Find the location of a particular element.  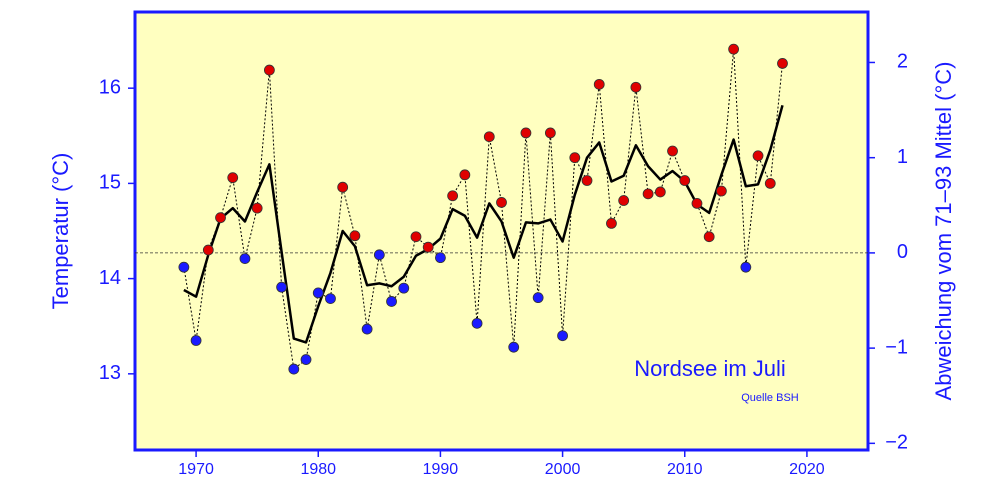

y2-axis-label: Abweichung vom 71–93 Mittel (°C) is located at coordinates (943, 231).